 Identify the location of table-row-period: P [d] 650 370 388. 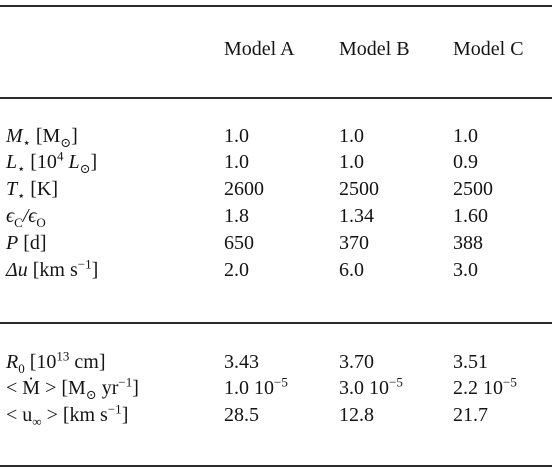
(280, 244).